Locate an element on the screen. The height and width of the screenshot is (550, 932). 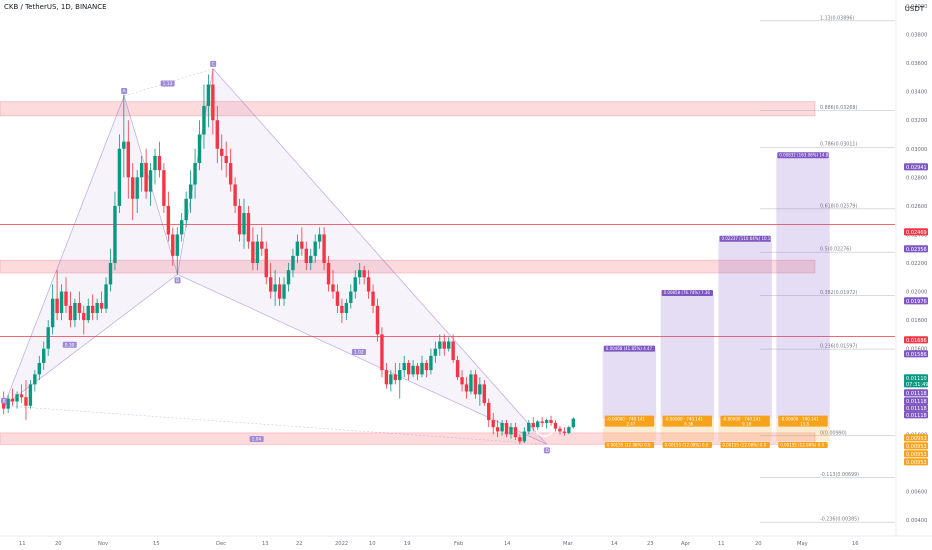
x-tick-label: Dec is located at coordinates (221, 544).